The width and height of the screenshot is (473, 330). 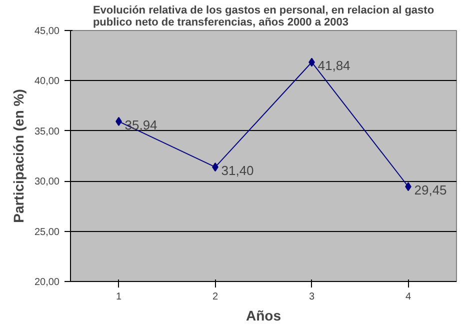 What do you see at coordinates (264, 316) in the screenshot?
I see `x-axis-title: Años` at bounding box center [264, 316].